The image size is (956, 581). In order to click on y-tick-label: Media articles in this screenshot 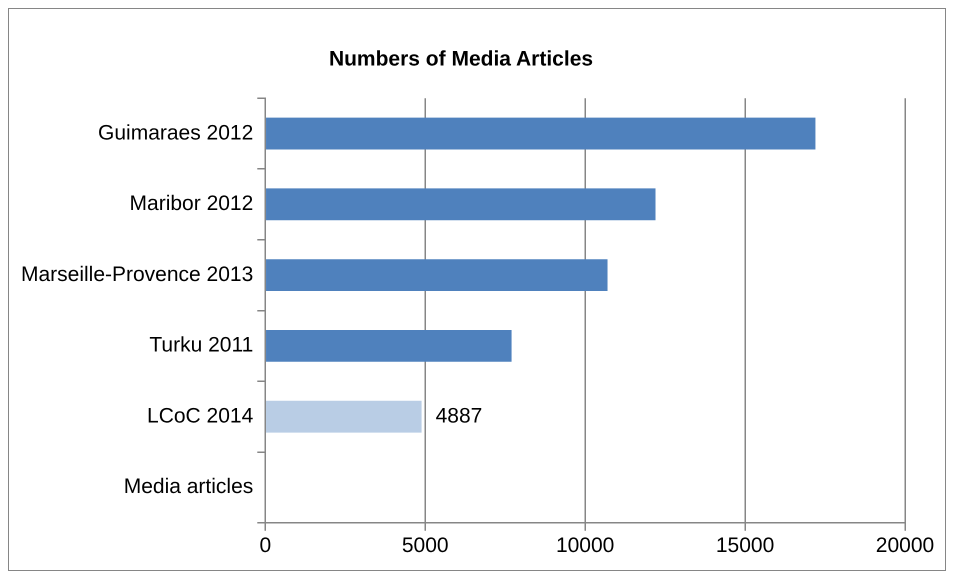, I will do `click(189, 486)`.